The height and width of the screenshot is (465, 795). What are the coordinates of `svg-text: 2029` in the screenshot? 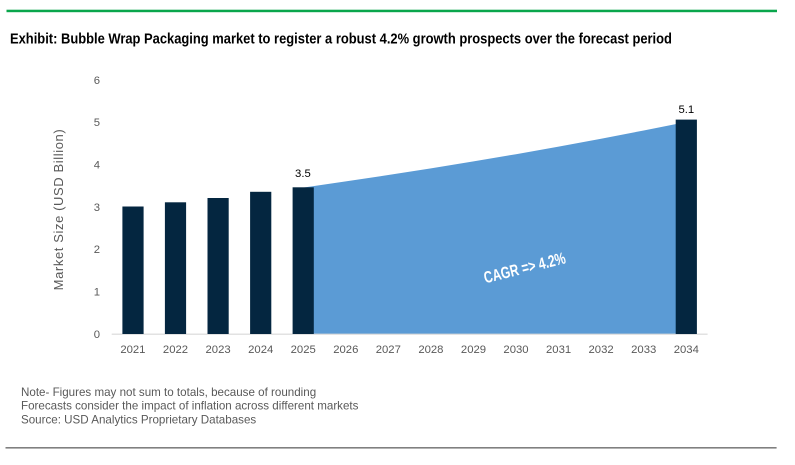 It's located at (473, 350).